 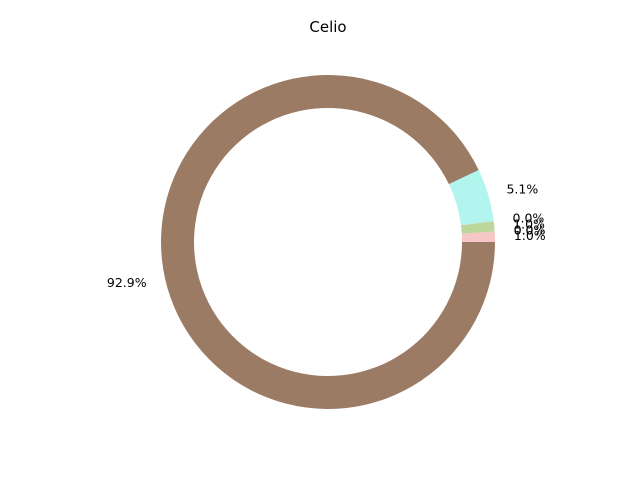 What do you see at coordinates (529, 218) in the screenshot?
I see `slice-label-4: 0.0%` at bounding box center [529, 218].